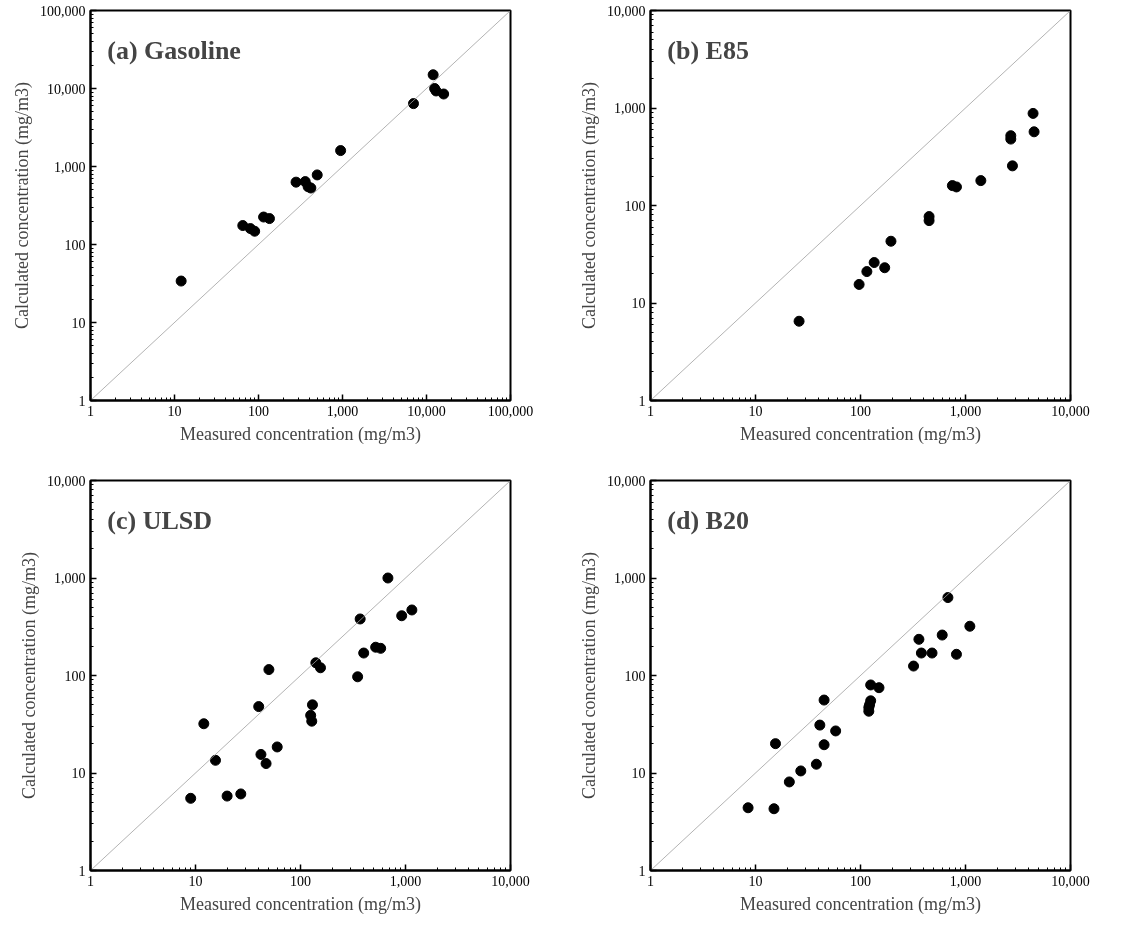 The width and height of the screenshot is (1144, 944). Describe the element at coordinates (63, 11) in the screenshot. I see `y-tick-label: 100,000` at that location.